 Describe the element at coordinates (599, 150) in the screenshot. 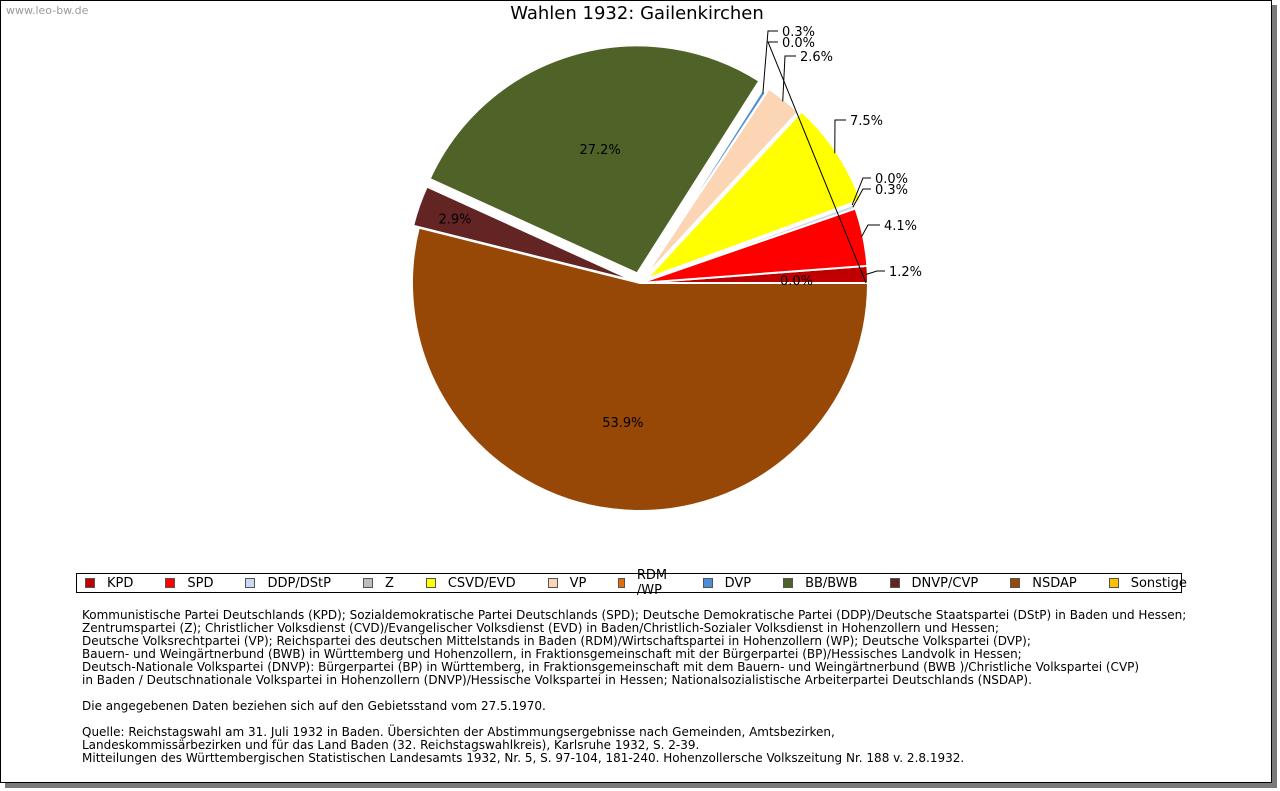

I see `slice-label: 27.2%` at that location.